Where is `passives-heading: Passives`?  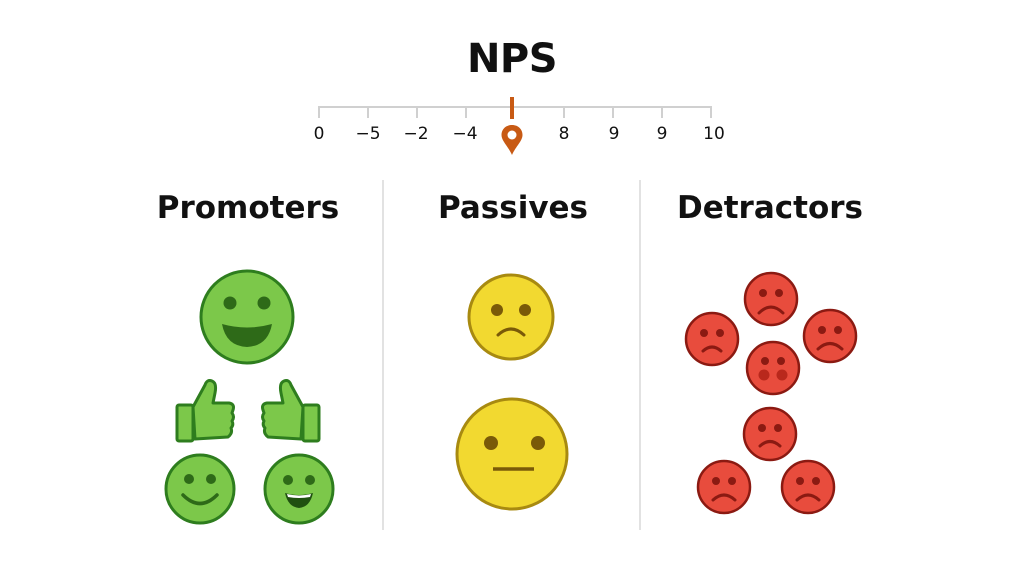 passives-heading: Passives is located at coordinates (513, 208).